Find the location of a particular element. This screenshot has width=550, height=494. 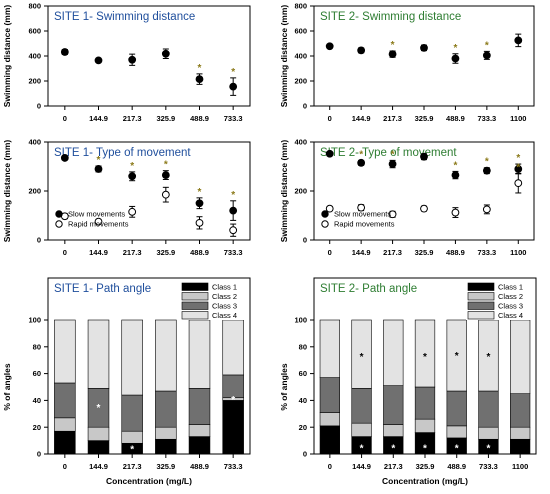

legend-label: Class 4 is located at coordinates (224, 315).